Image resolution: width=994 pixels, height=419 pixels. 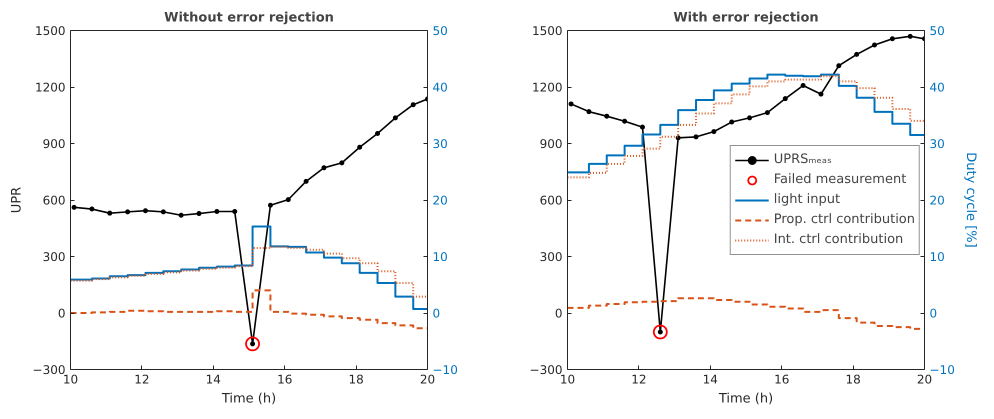 I want to click on legend-label: light input, so click(x=807, y=199).